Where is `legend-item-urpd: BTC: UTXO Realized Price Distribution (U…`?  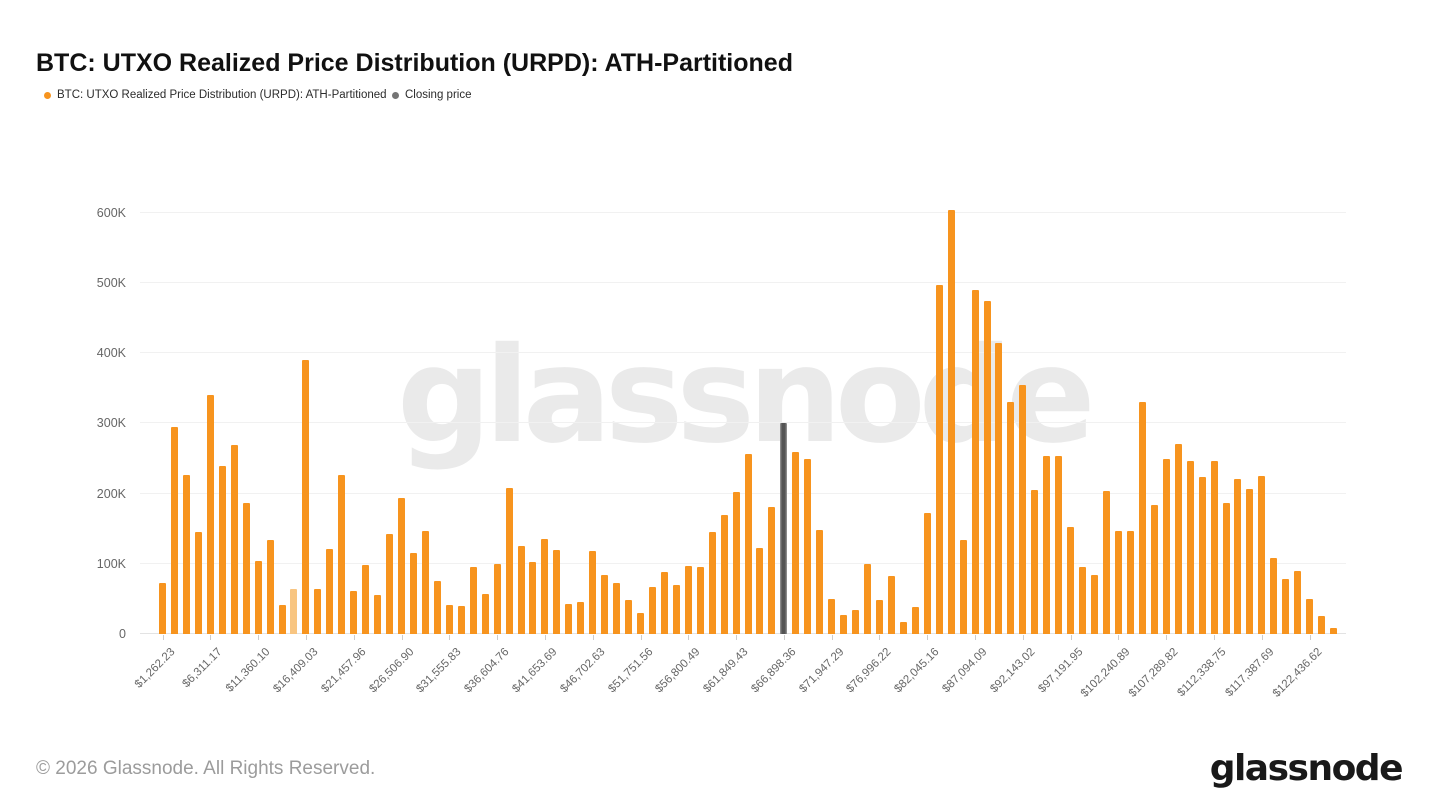
legend-item-urpd: BTC: UTXO Realized Price Distribution (U… is located at coordinates (215, 95).